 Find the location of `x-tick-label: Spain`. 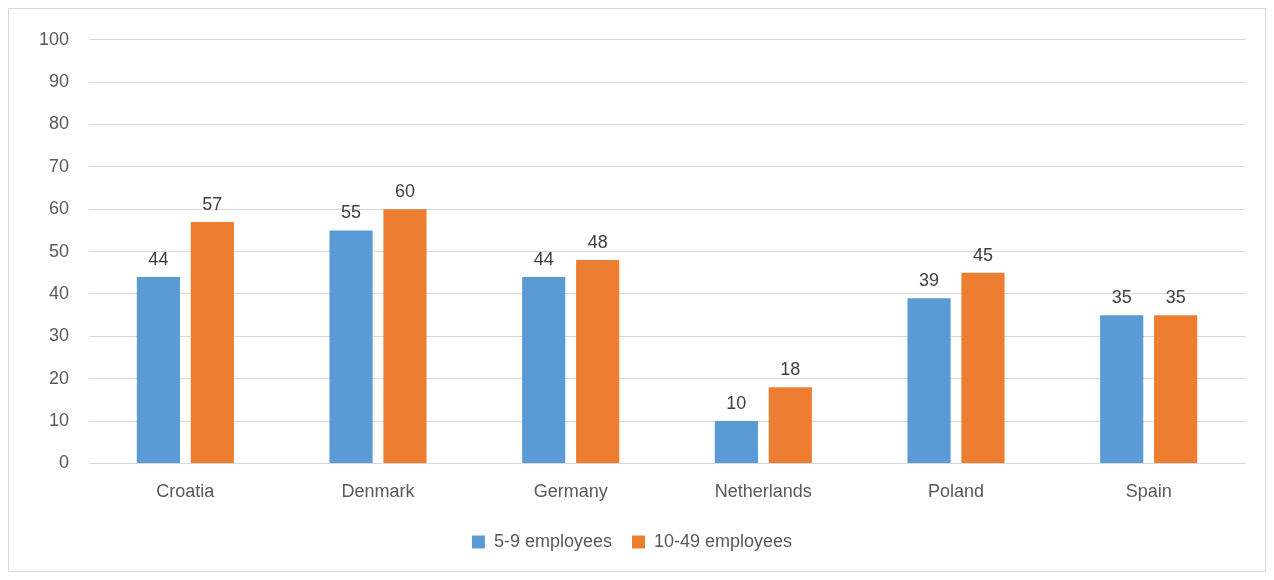

x-tick-label: Spain is located at coordinates (1148, 491).